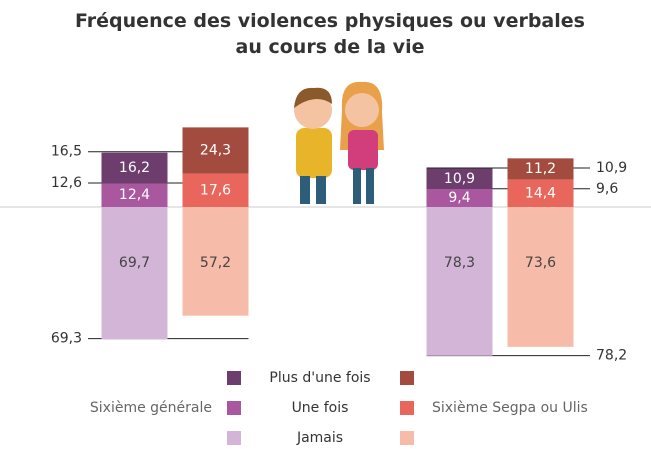  I want to click on value-label: 10,9, so click(459, 179).